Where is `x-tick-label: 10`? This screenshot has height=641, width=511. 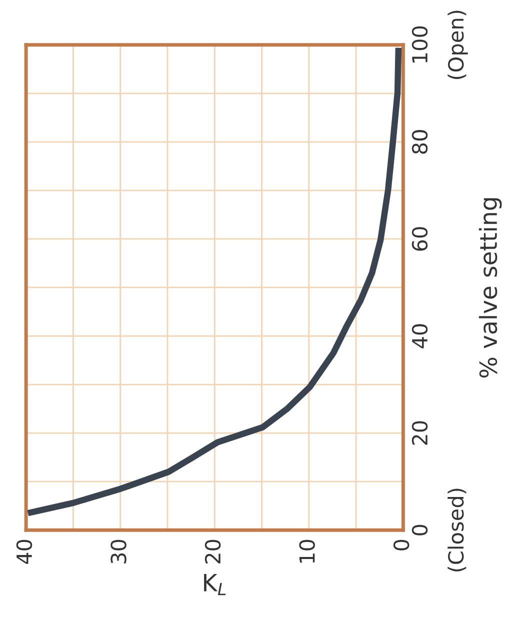 x-tick-label: 10 is located at coordinates (307, 551).